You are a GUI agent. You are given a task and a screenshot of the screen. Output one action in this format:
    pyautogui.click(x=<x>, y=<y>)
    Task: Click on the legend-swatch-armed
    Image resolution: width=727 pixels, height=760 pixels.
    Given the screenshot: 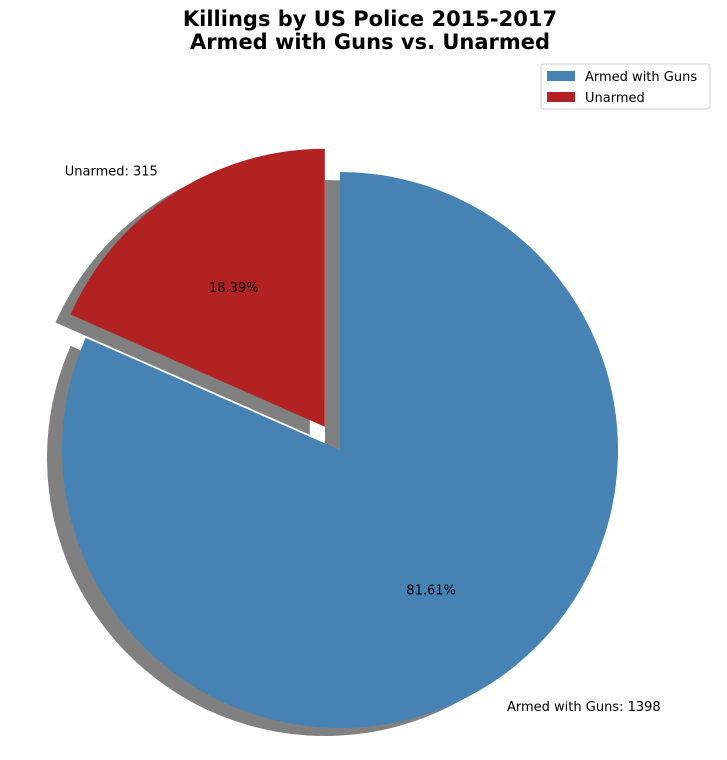 What is the action you would take?
    pyautogui.click(x=561, y=76)
    